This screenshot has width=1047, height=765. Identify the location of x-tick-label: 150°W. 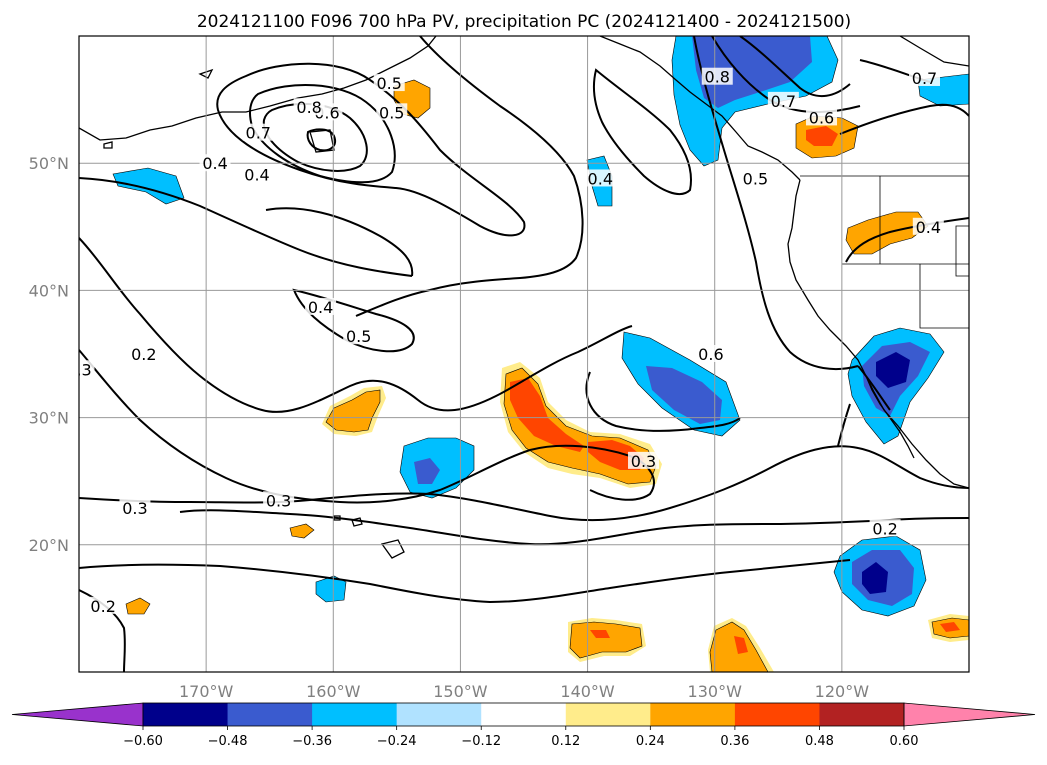
(460, 691).